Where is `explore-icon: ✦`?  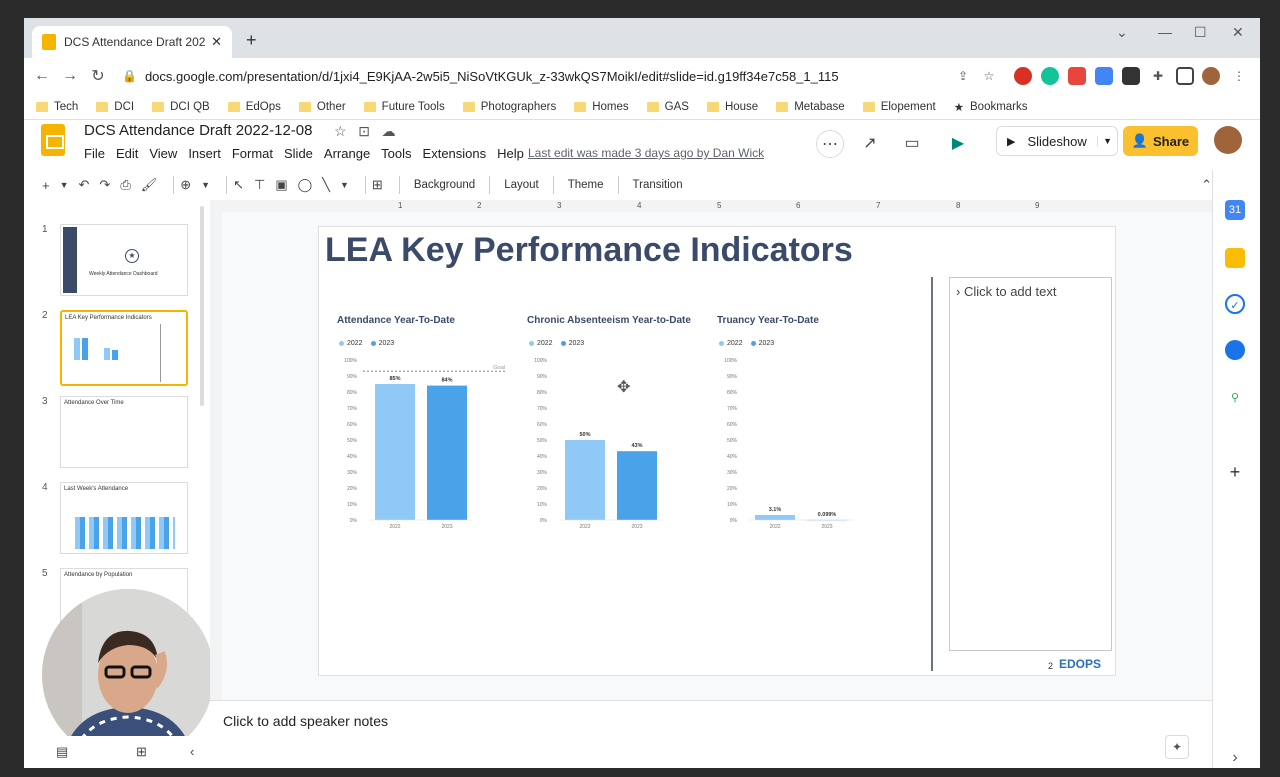
explore-icon: ✦ is located at coordinates (1177, 747).